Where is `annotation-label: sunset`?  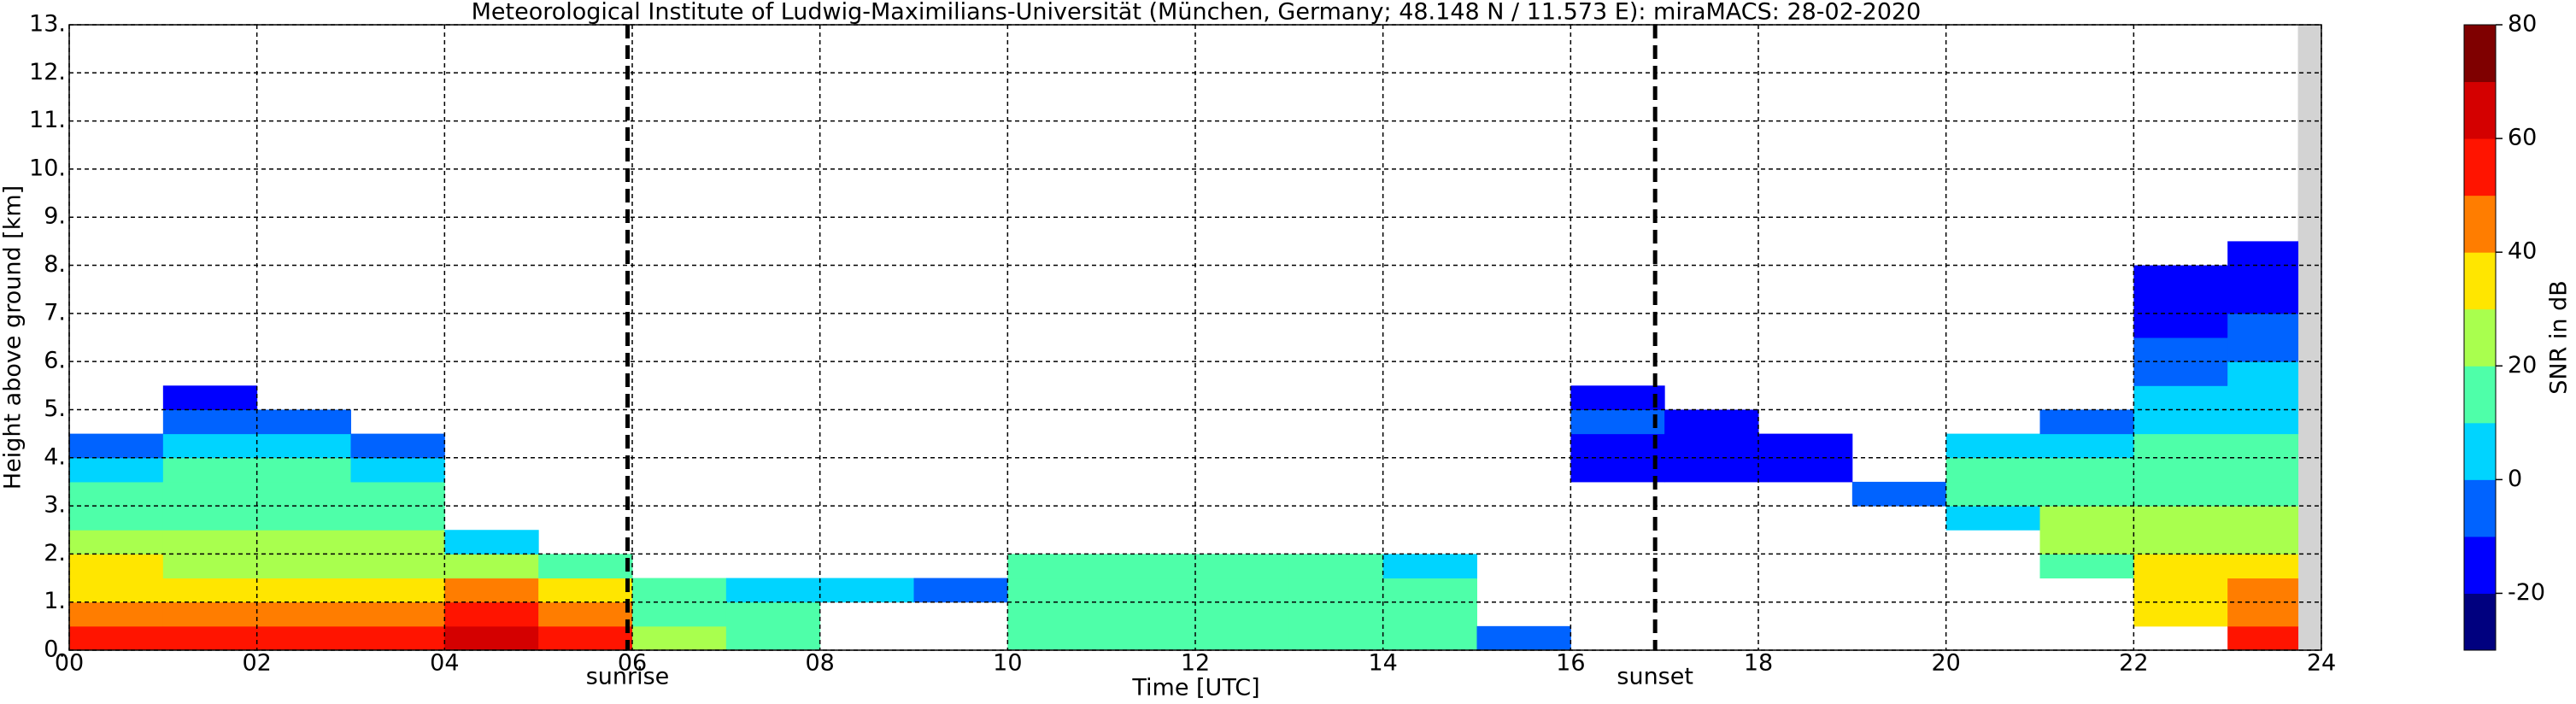 annotation-label: sunset is located at coordinates (1655, 677).